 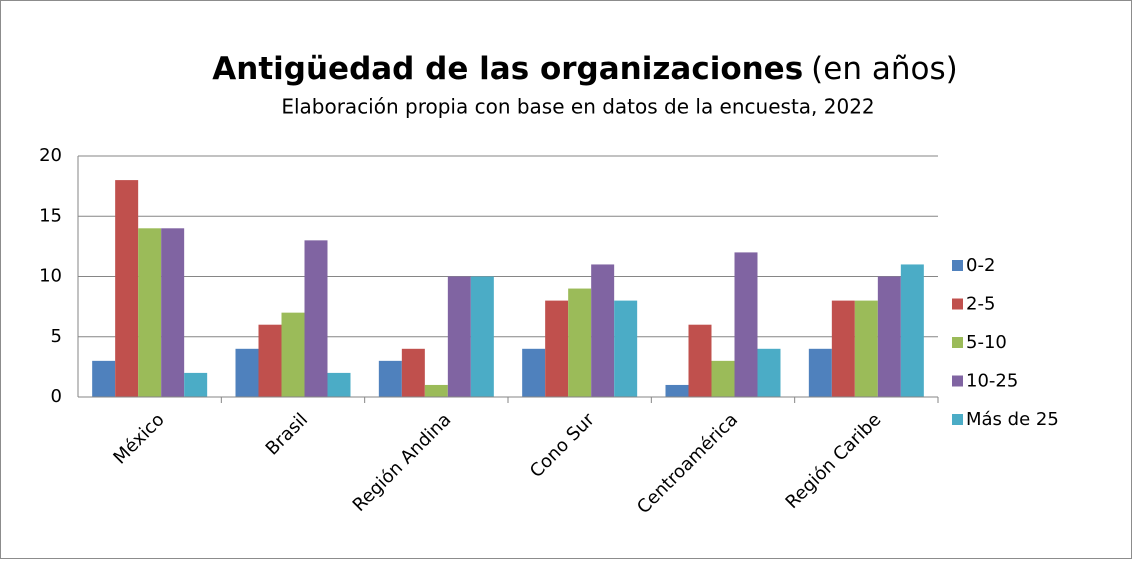 What do you see at coordinates (56, 336) in the screenshot?
I see `y-tick-label: 5` at bounding box center [56, 336].